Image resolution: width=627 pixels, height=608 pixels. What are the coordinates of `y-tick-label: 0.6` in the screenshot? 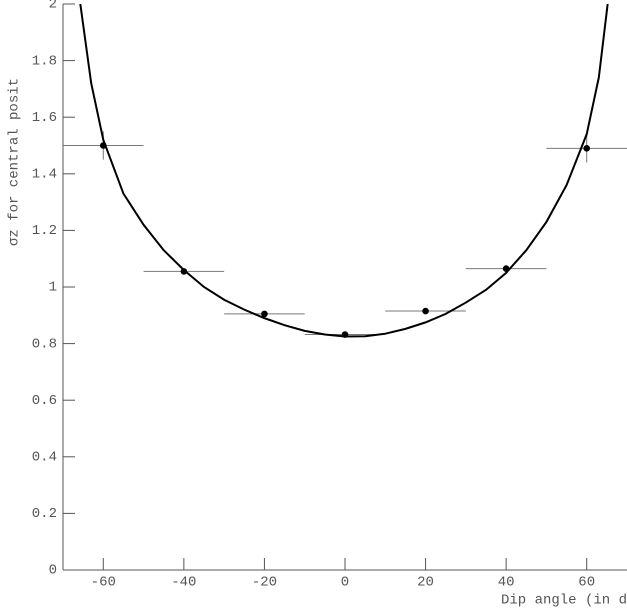 It's located at (44, 401).